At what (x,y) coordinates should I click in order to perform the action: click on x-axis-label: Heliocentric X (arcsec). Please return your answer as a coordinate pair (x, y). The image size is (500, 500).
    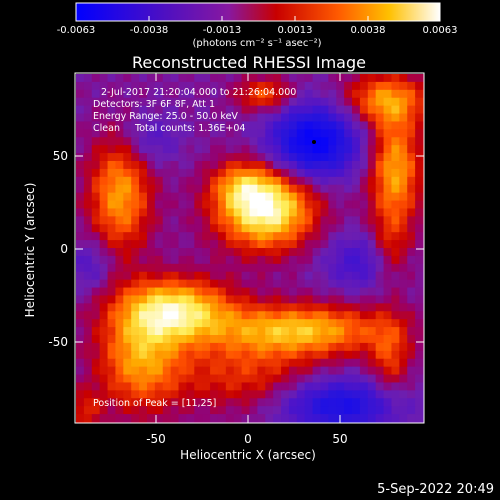
    Looking at the image, I should click on (248, 455).